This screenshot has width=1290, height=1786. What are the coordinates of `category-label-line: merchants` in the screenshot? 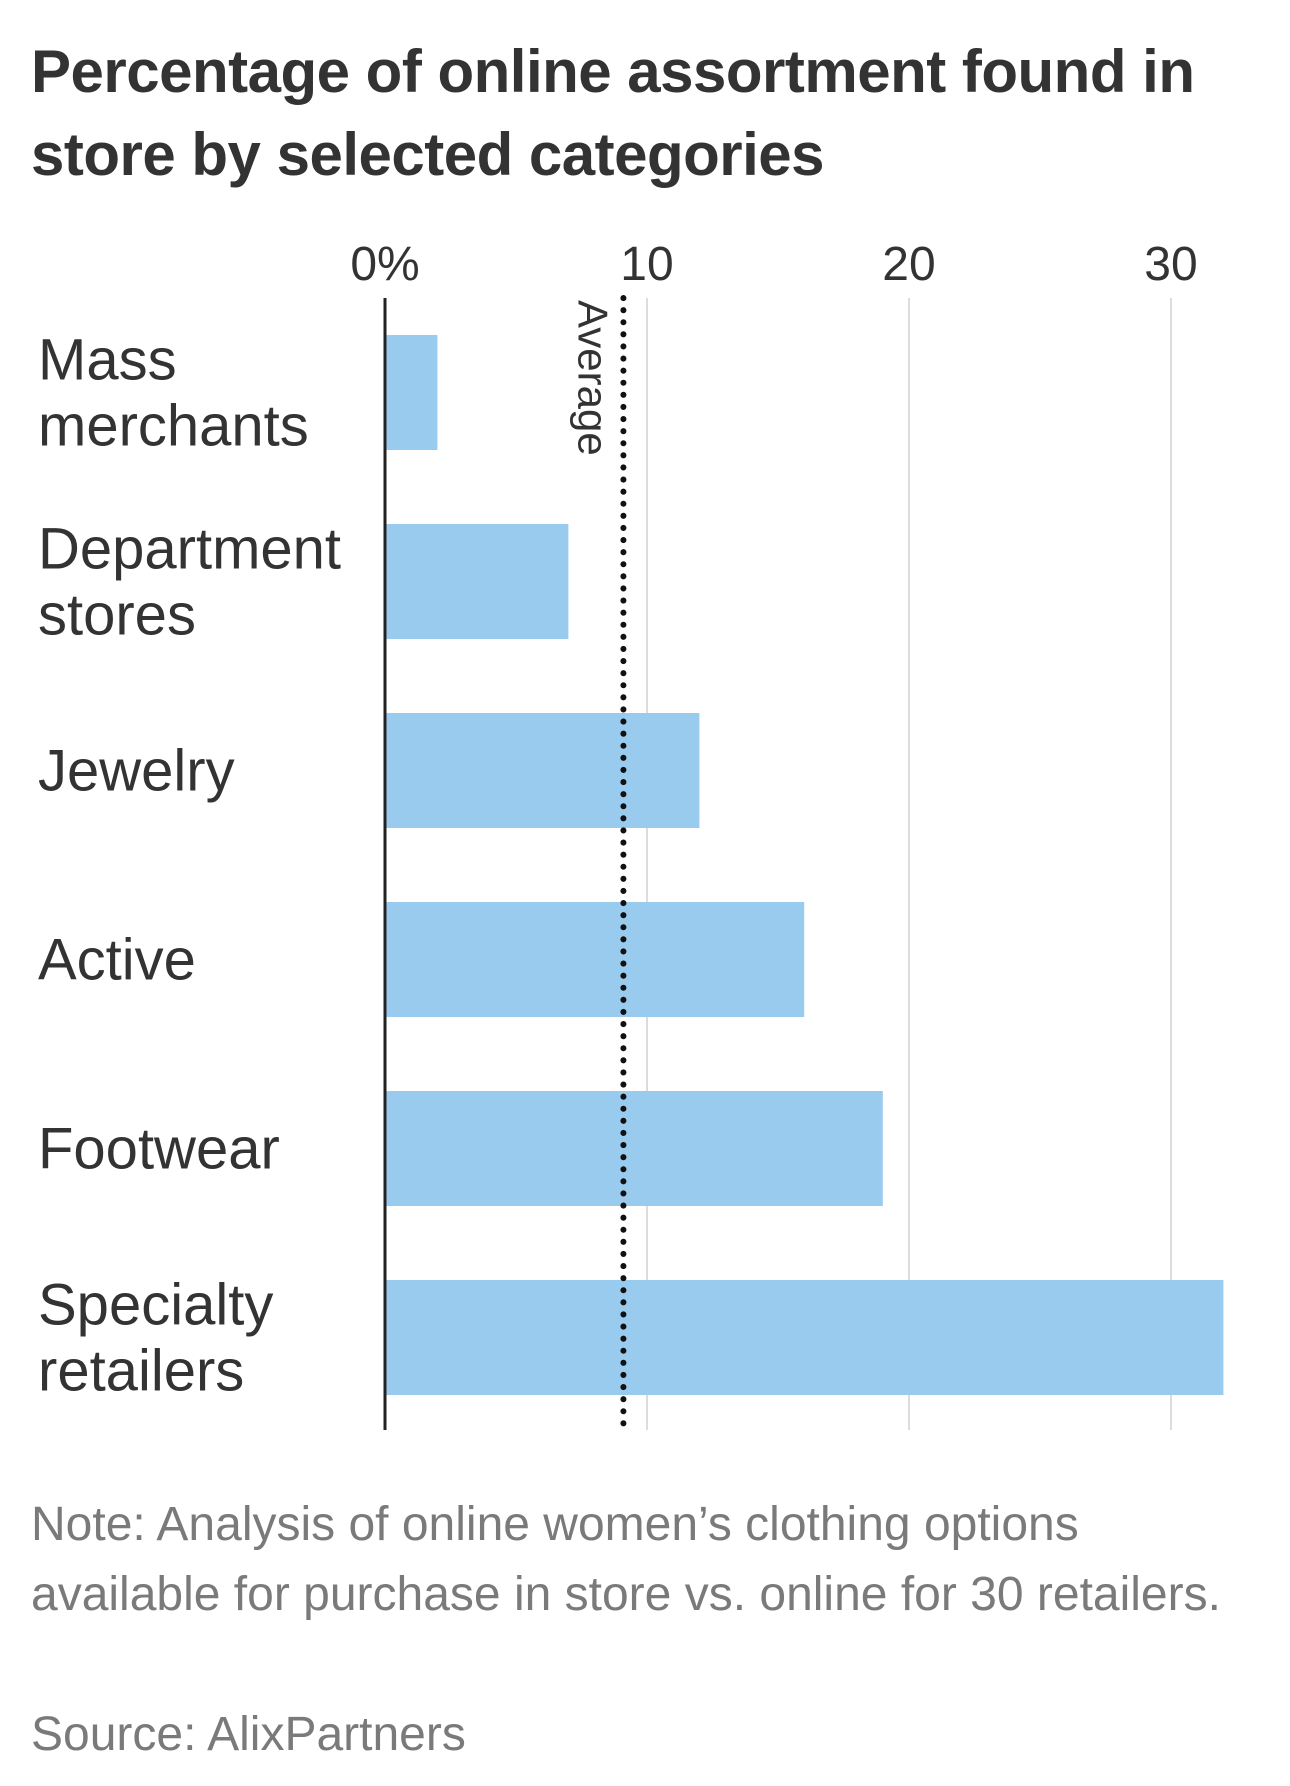 It's located at (173, 426).